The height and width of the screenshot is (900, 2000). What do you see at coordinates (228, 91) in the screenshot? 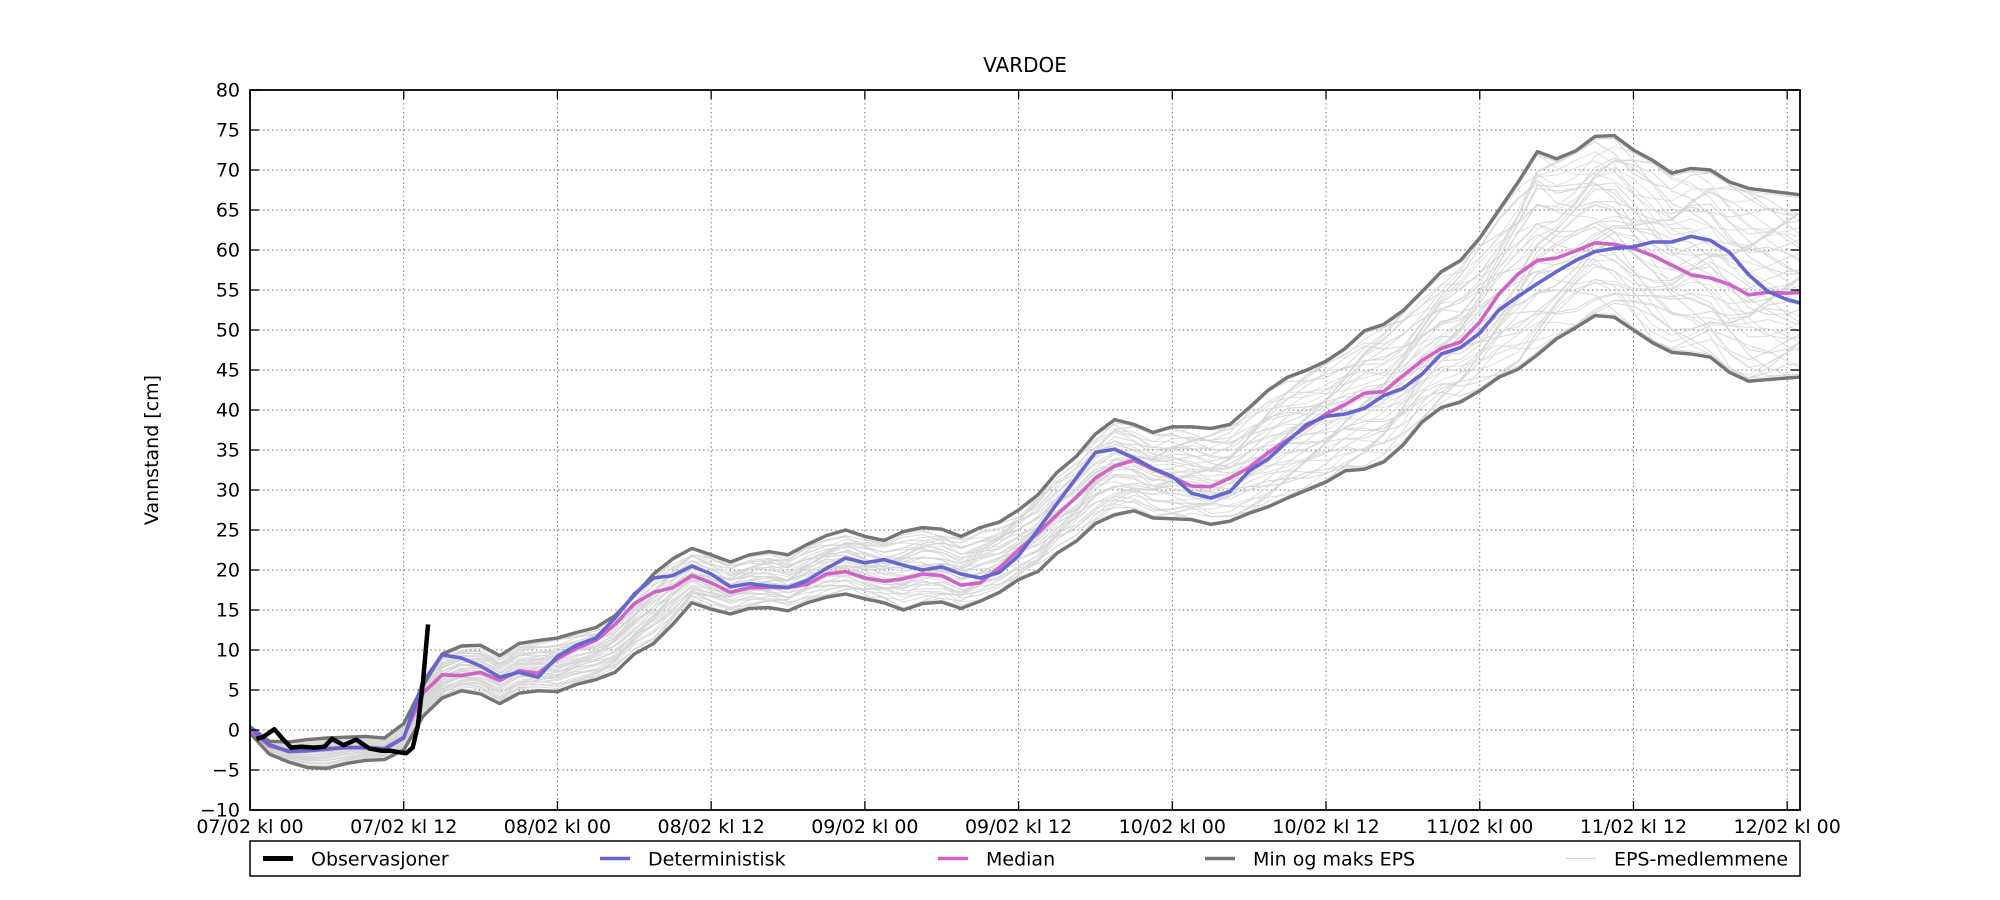
I see `y-tick-label: 80` at bounding box center [228, 91].